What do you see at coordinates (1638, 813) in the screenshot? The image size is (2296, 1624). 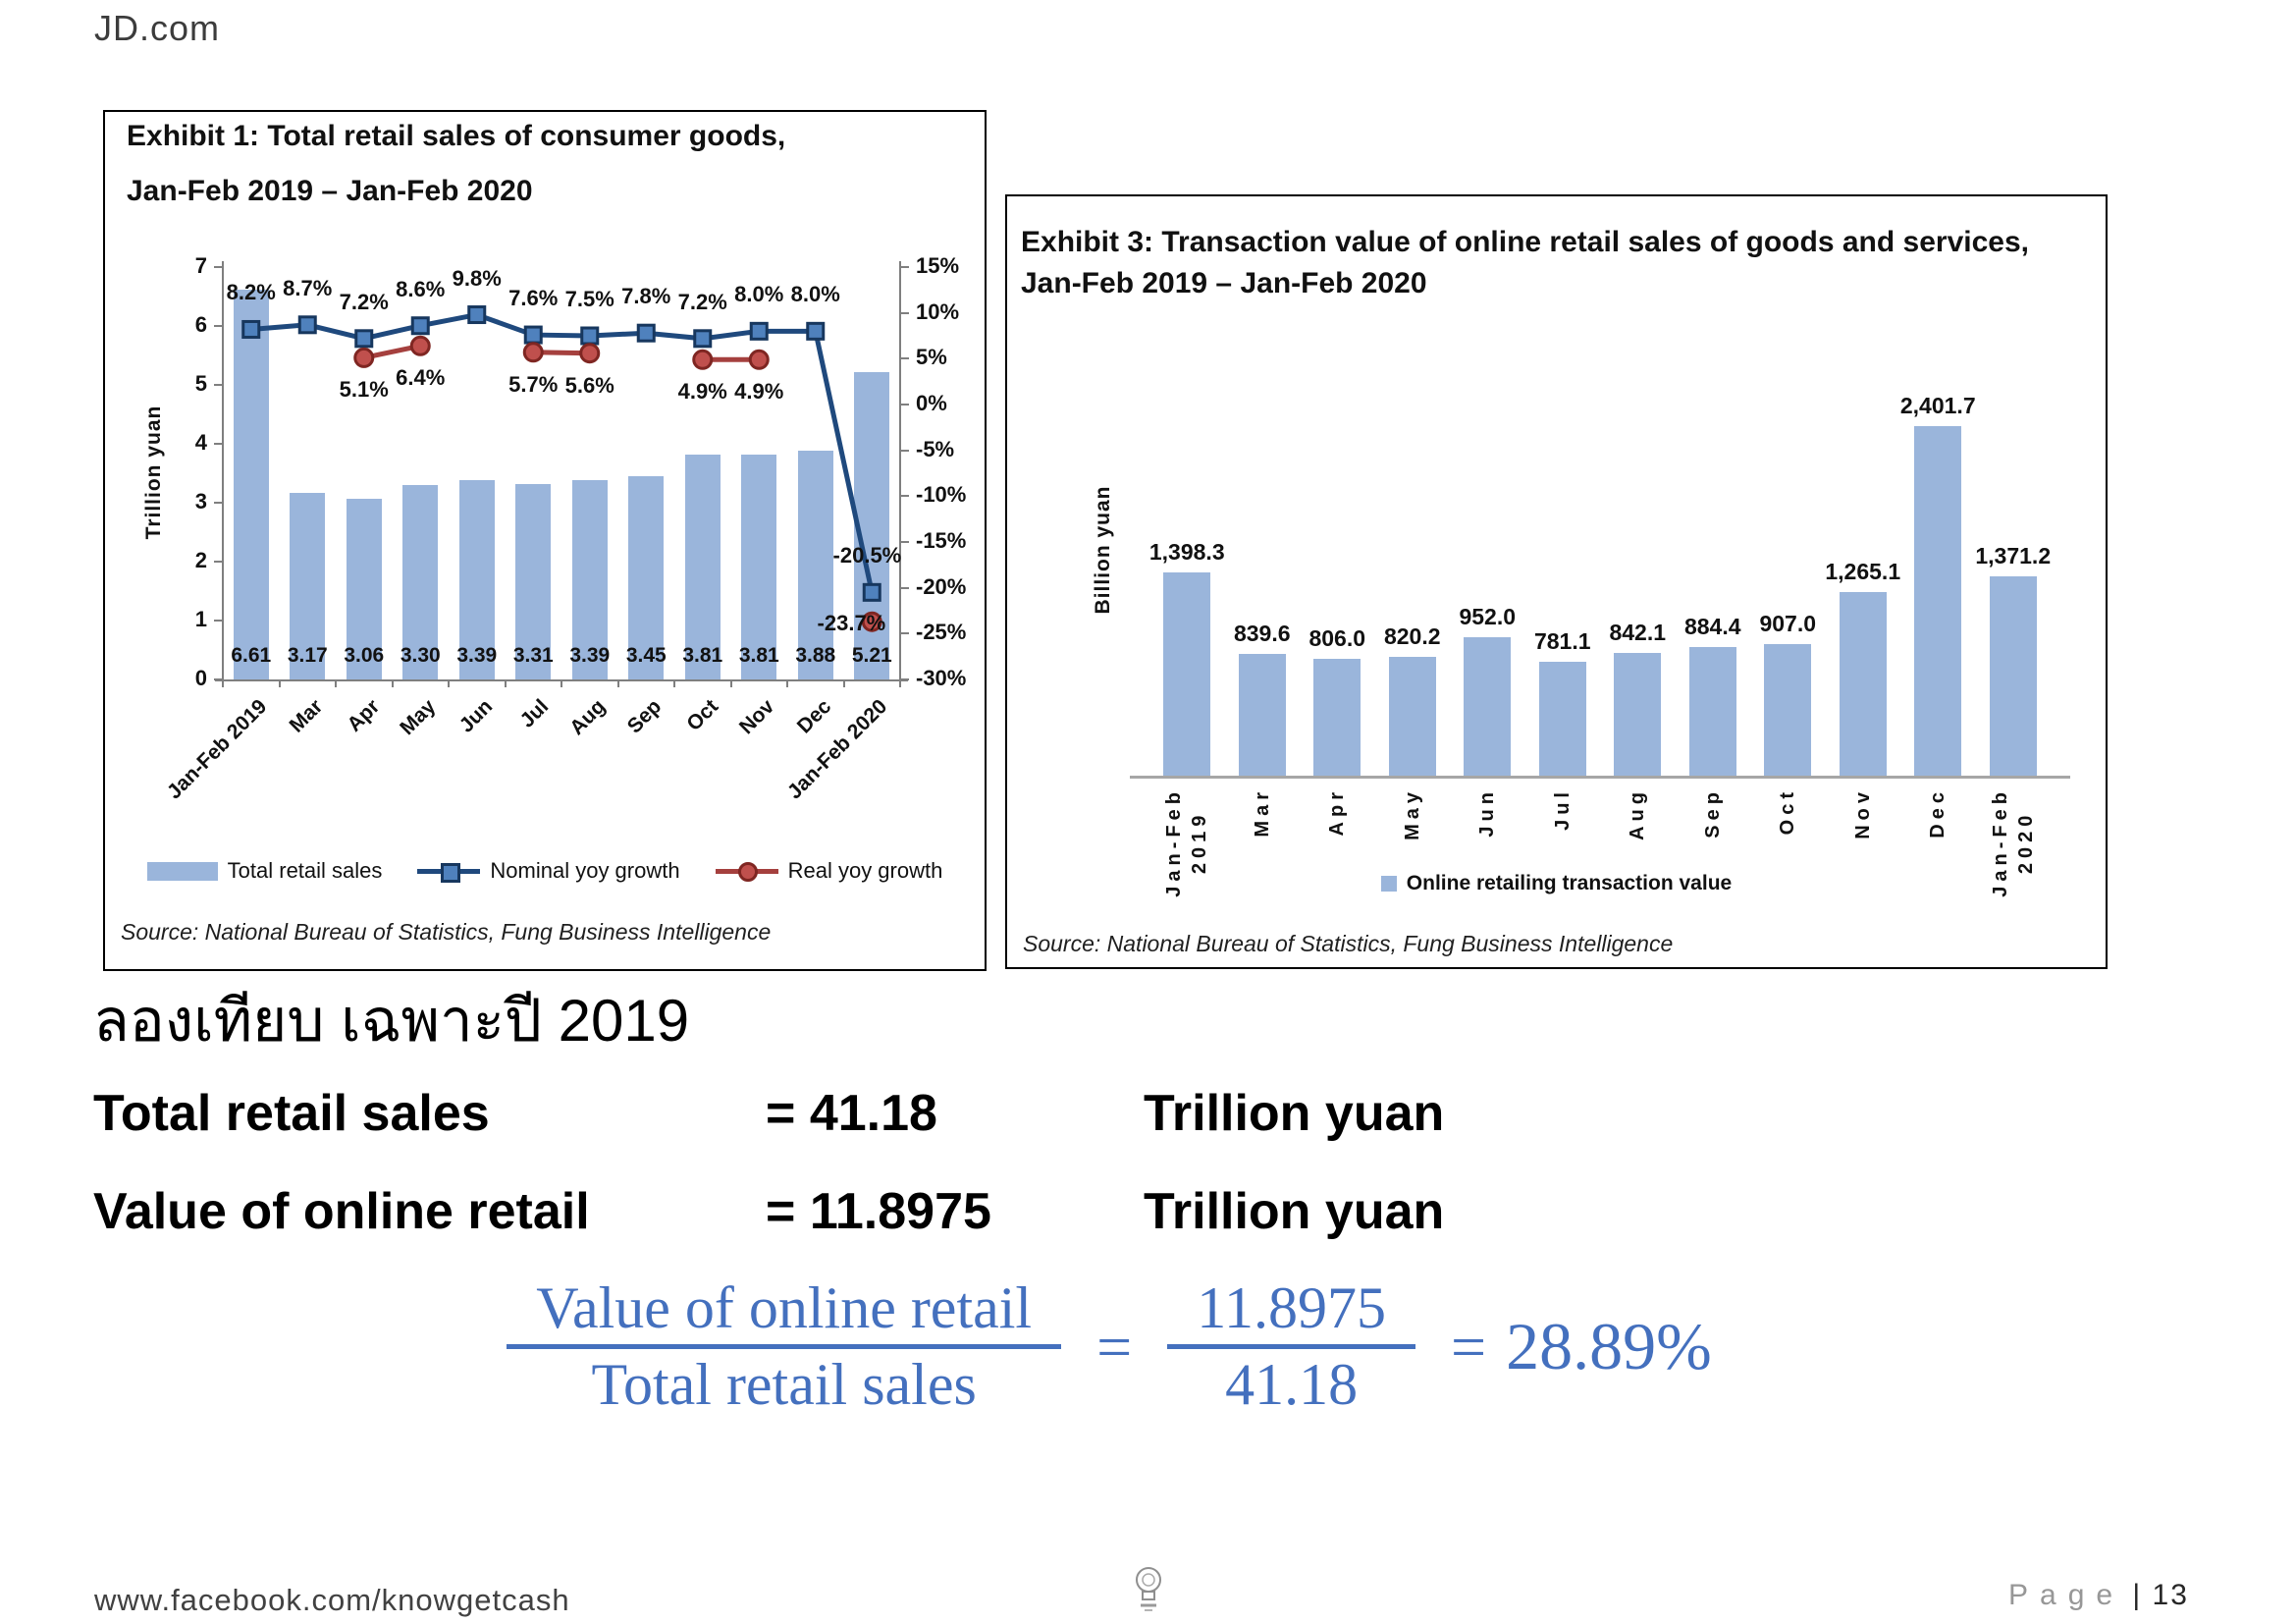 I see `x-axis-category-text: Aug` at bounding box center [1638, 813].